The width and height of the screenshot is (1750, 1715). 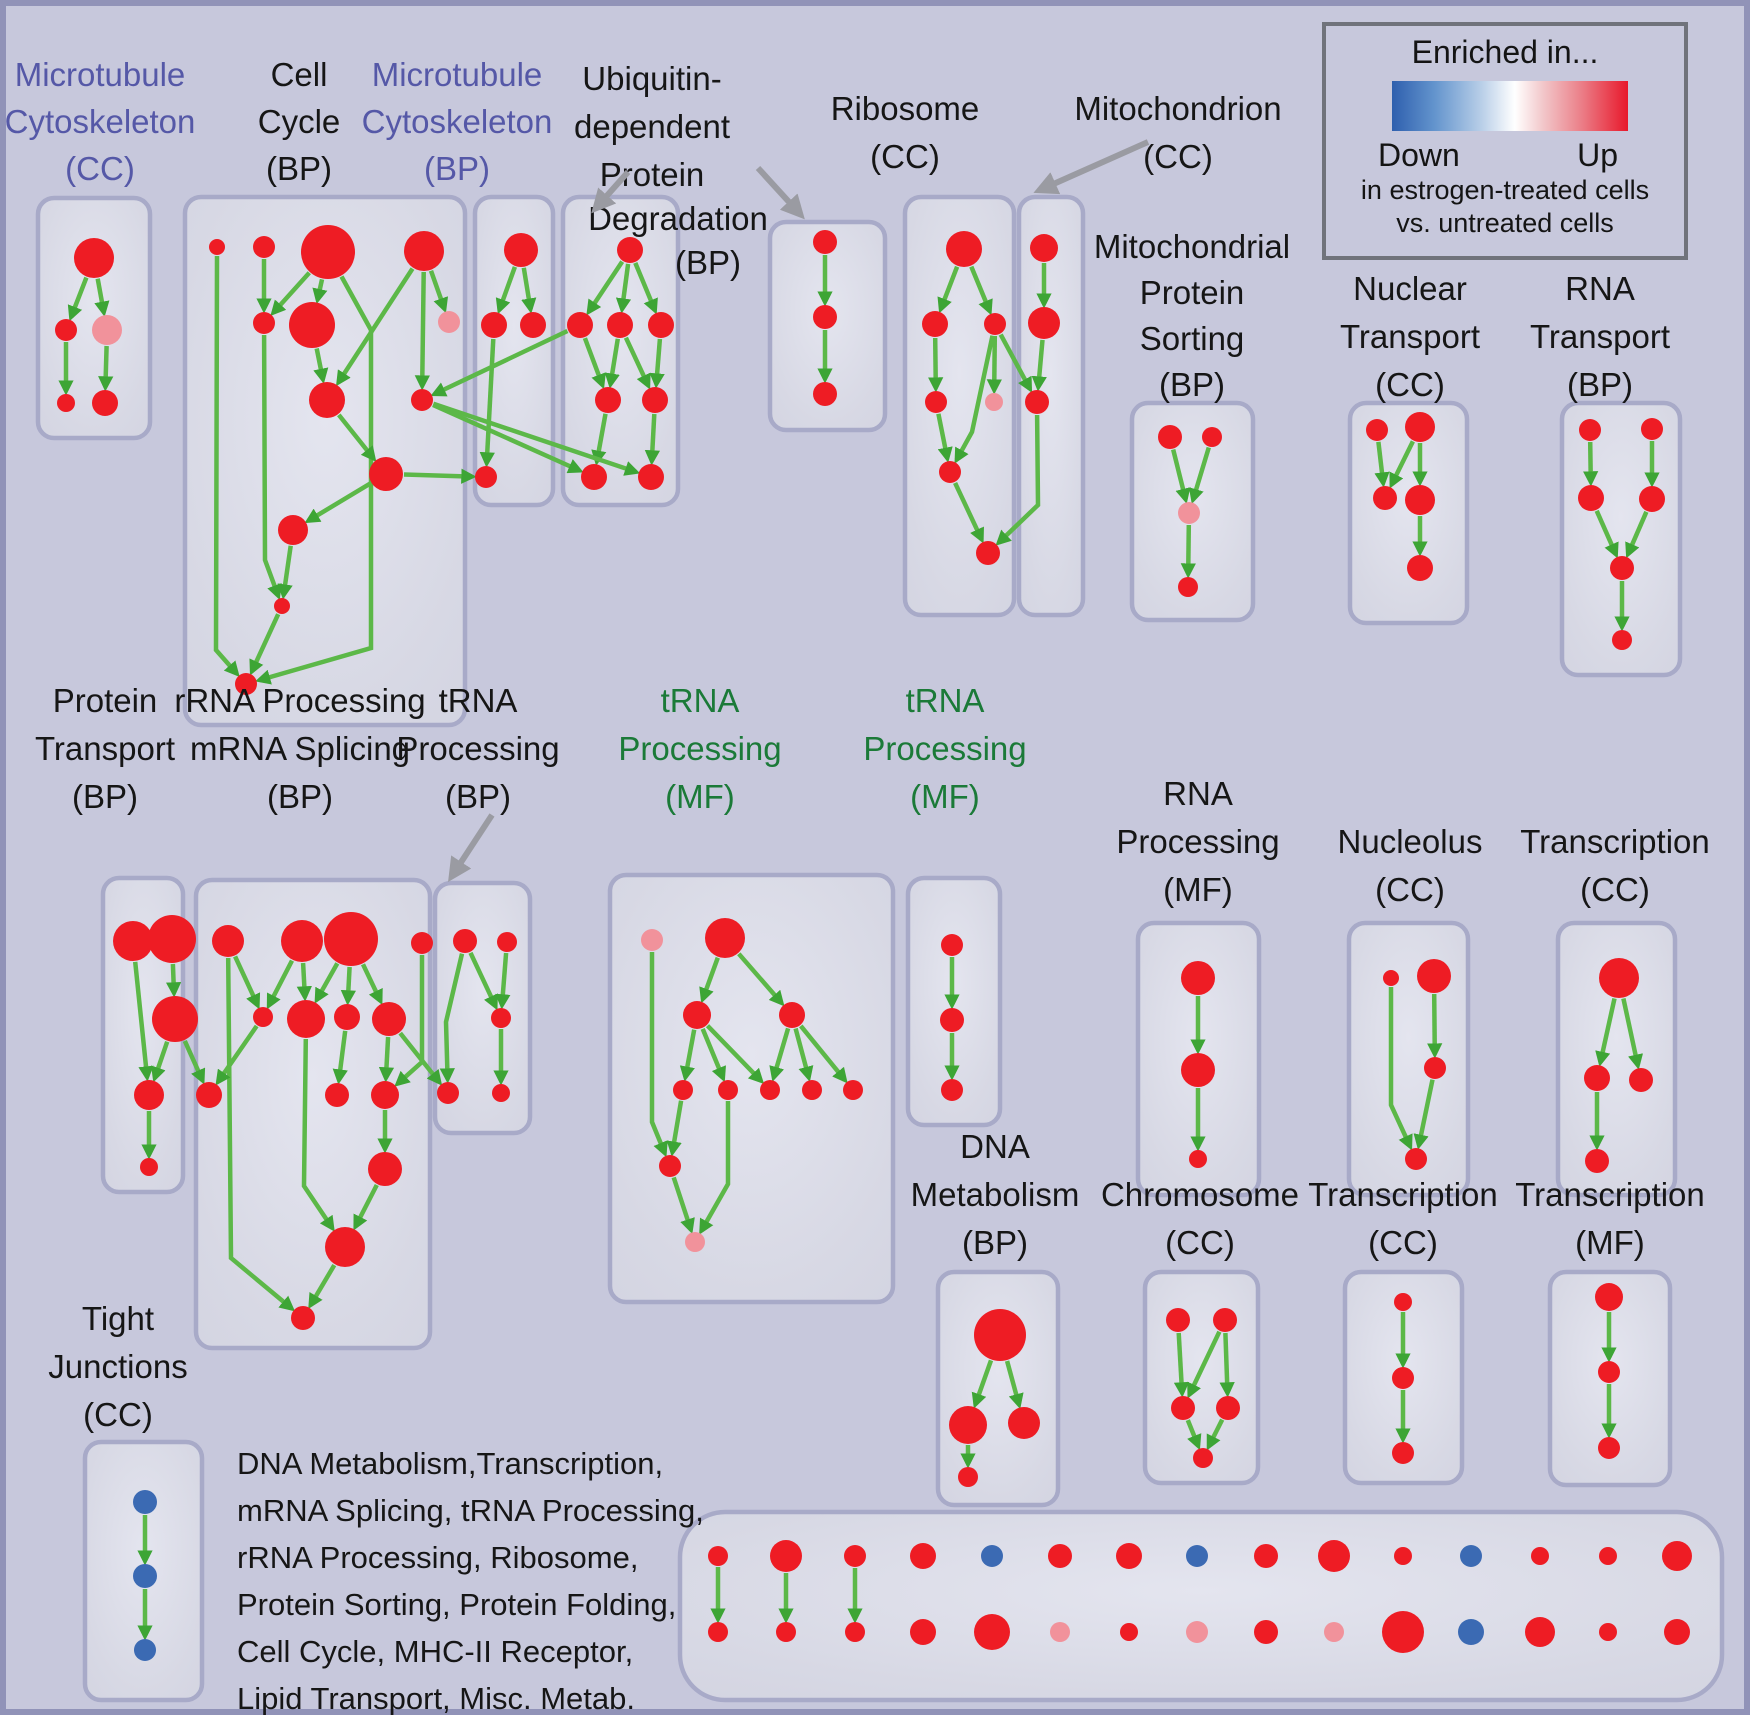 I want to click on go-node-ub1-s2, so click(x=651, y=477).